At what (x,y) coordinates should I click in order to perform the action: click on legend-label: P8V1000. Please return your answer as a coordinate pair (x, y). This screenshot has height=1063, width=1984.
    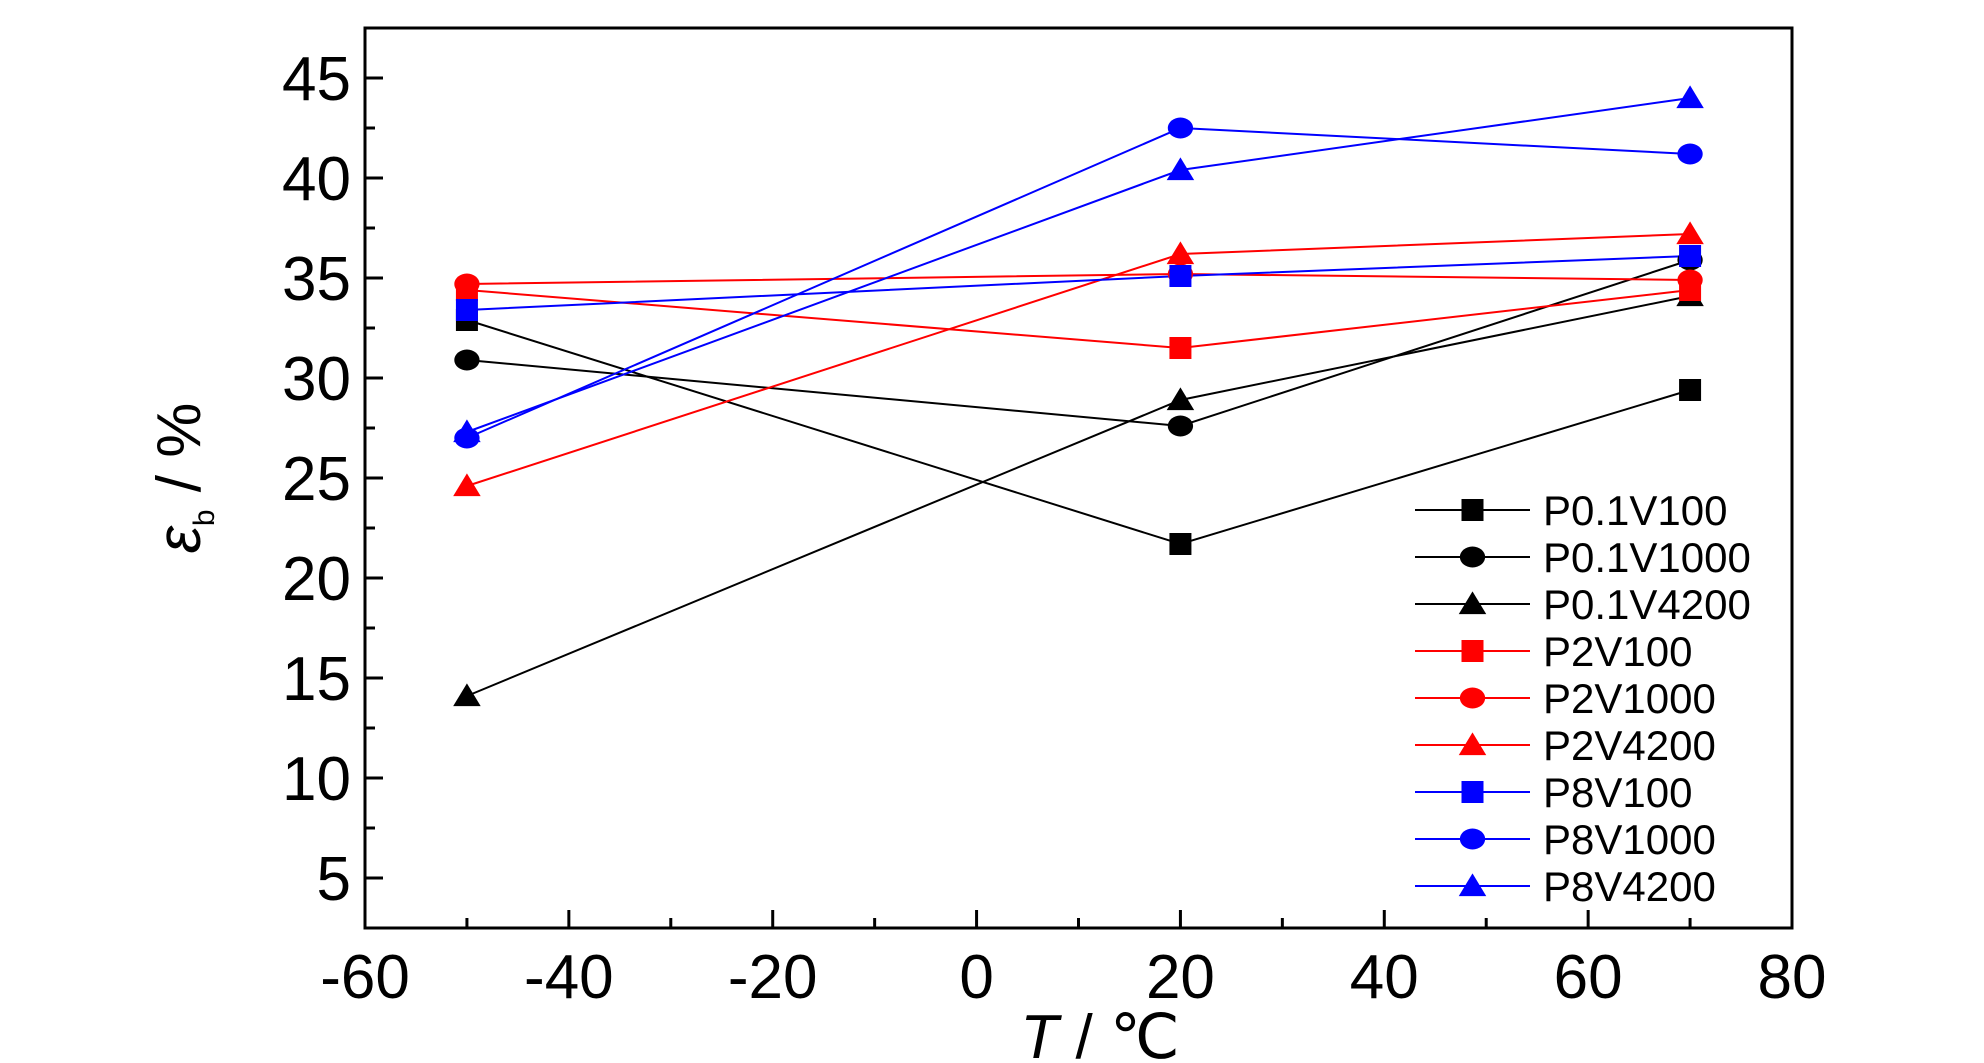
    Looking at the image, I should click on (1629, 839).